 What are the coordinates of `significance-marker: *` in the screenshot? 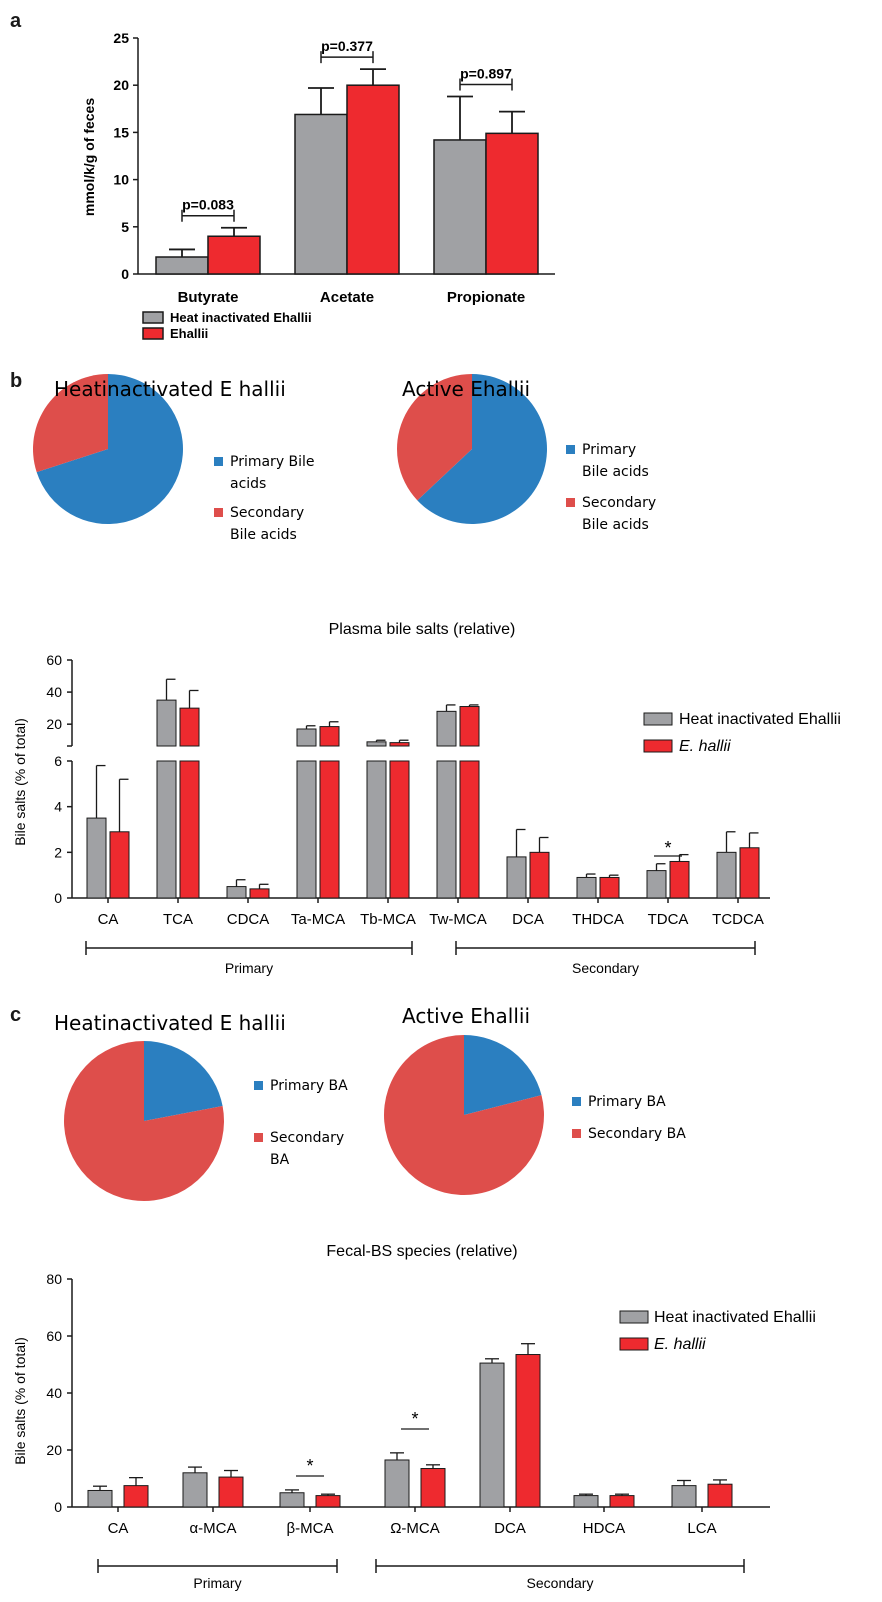 It's located at (667, 848).